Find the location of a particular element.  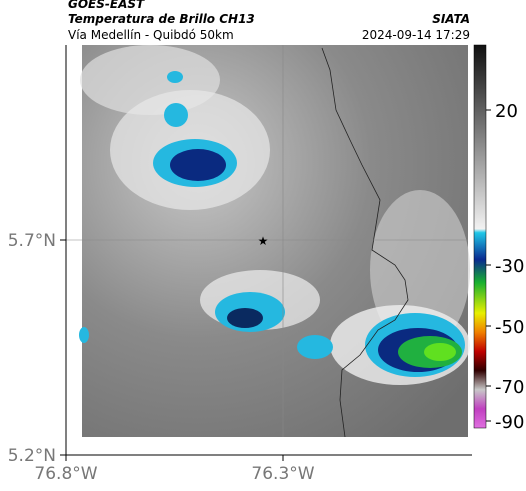

colorbar-label: -30 is located at coordinates (509, 266).